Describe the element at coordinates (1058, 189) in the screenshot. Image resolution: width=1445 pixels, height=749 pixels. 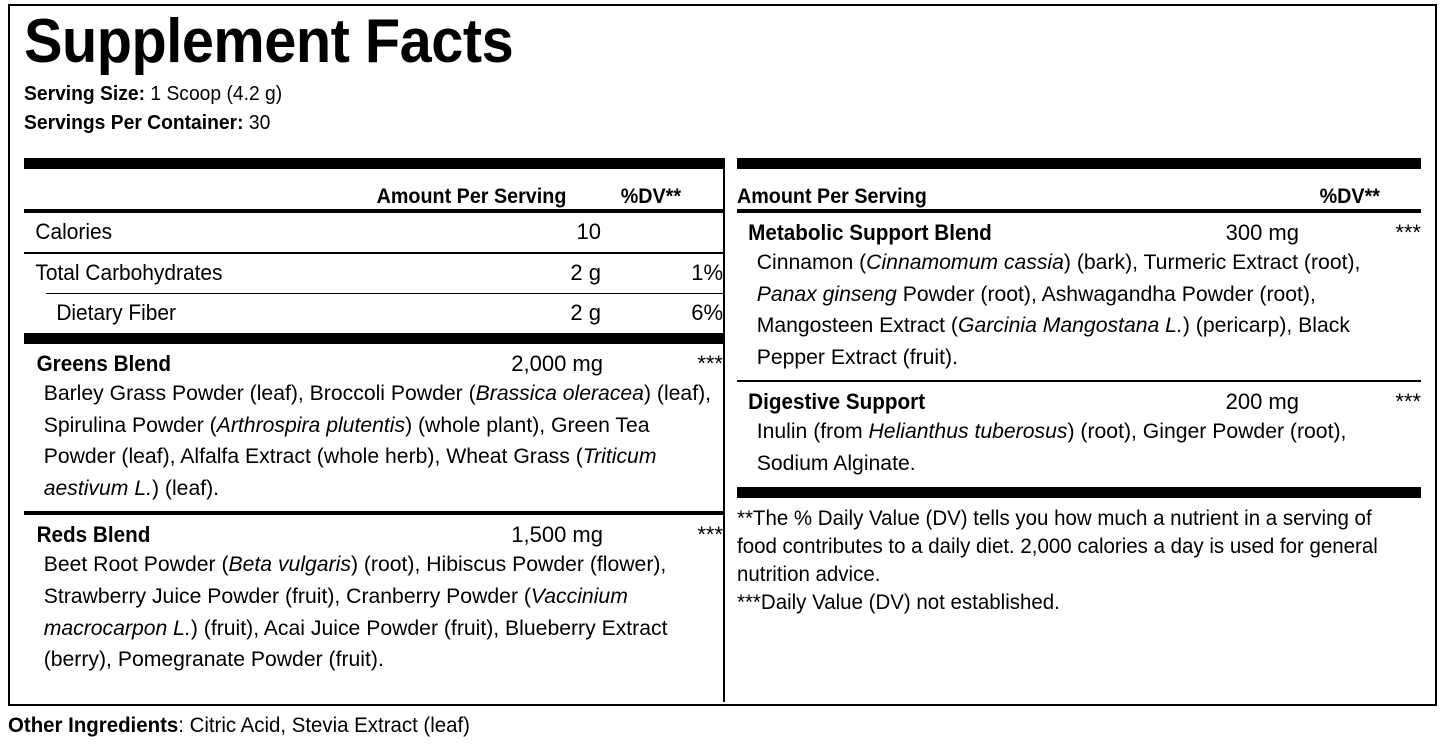
I see `column-header-right: Amount Per Serving %DV**` at that location.